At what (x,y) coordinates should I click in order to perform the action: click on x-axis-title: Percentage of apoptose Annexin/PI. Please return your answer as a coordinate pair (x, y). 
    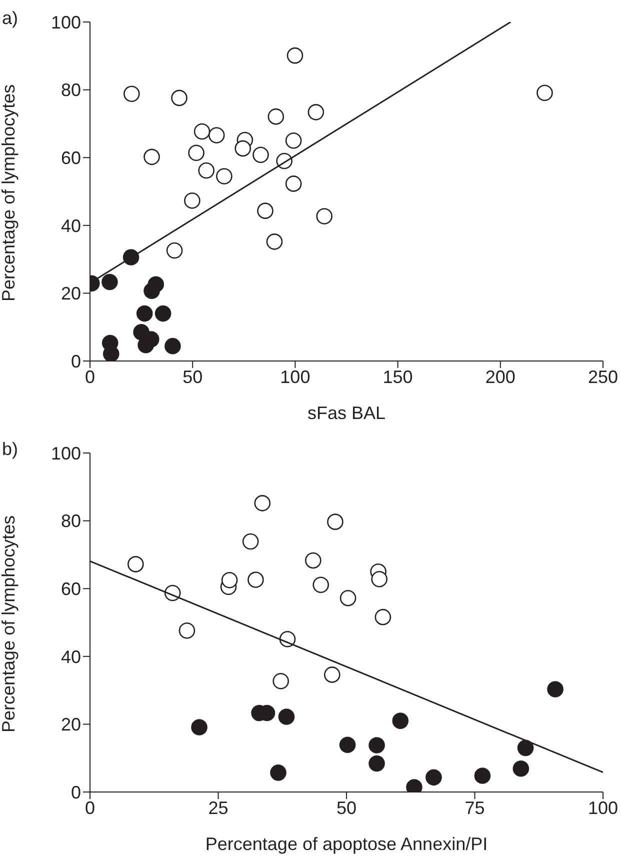
    Looking at the image, I should click on (346, 844).